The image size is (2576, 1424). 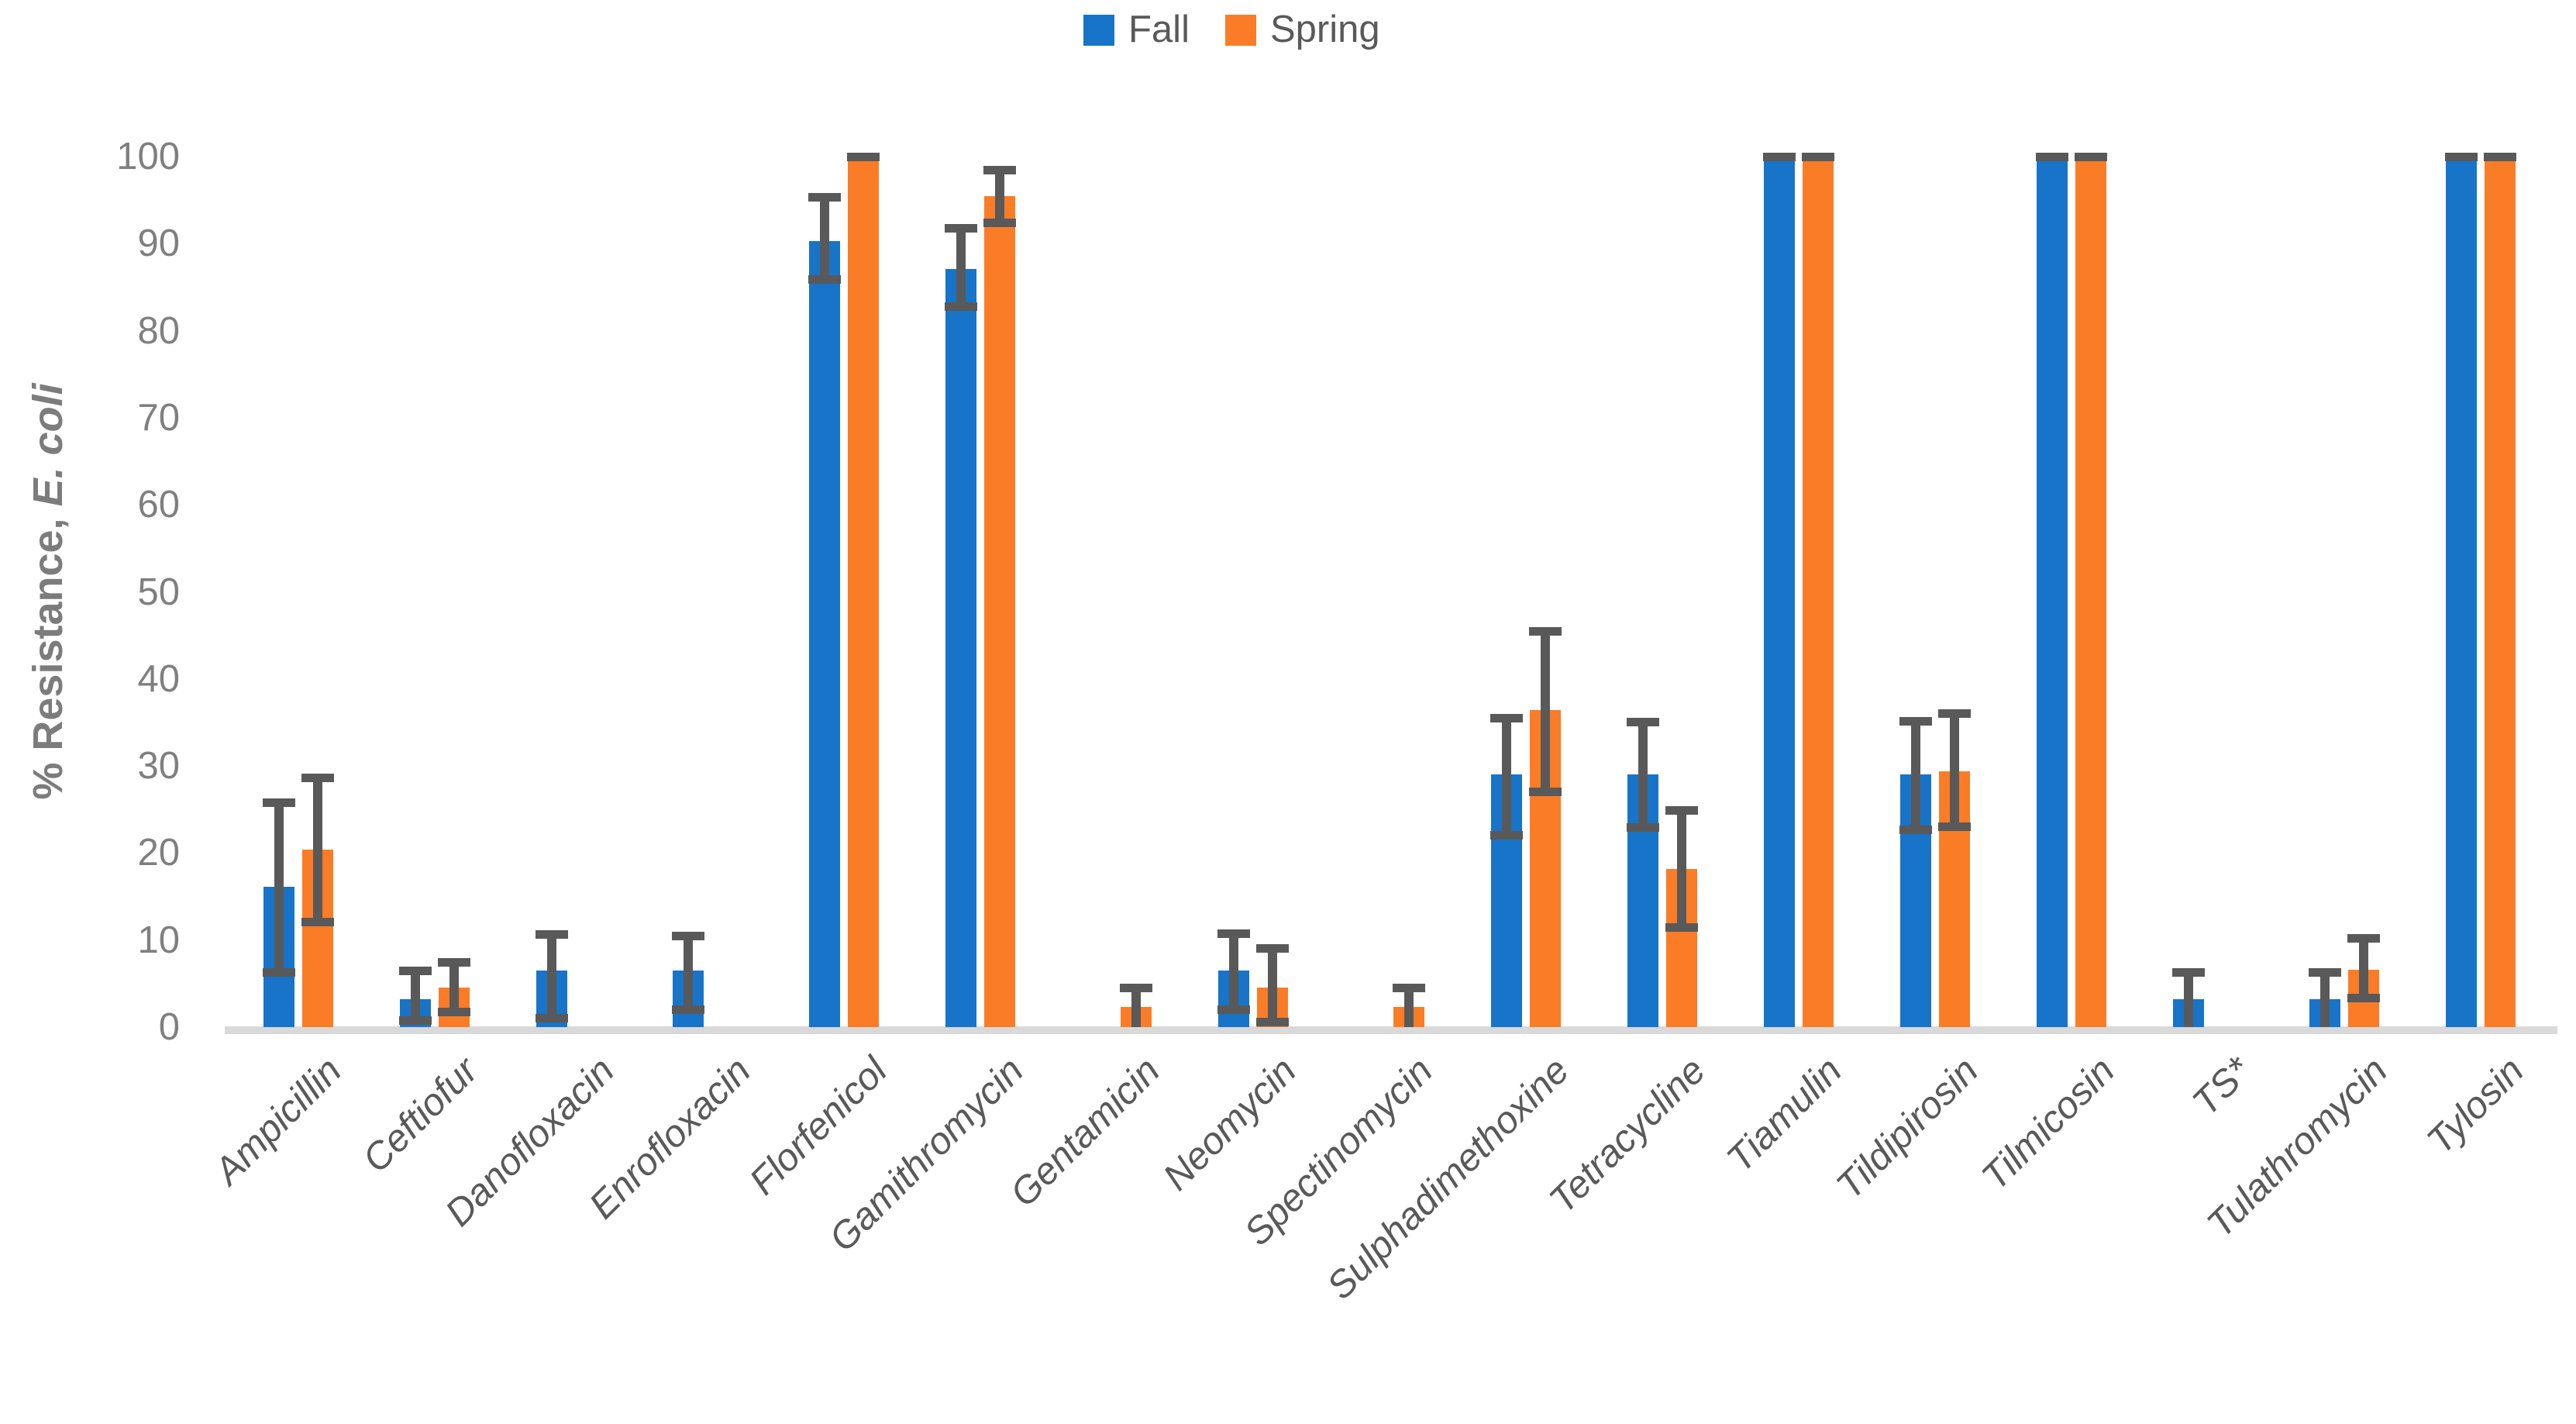 What do you see at coordinates (415, 995) in the screenshot?
I see `error-line-fall-ceftiofur` at bounding box center [415, 995].